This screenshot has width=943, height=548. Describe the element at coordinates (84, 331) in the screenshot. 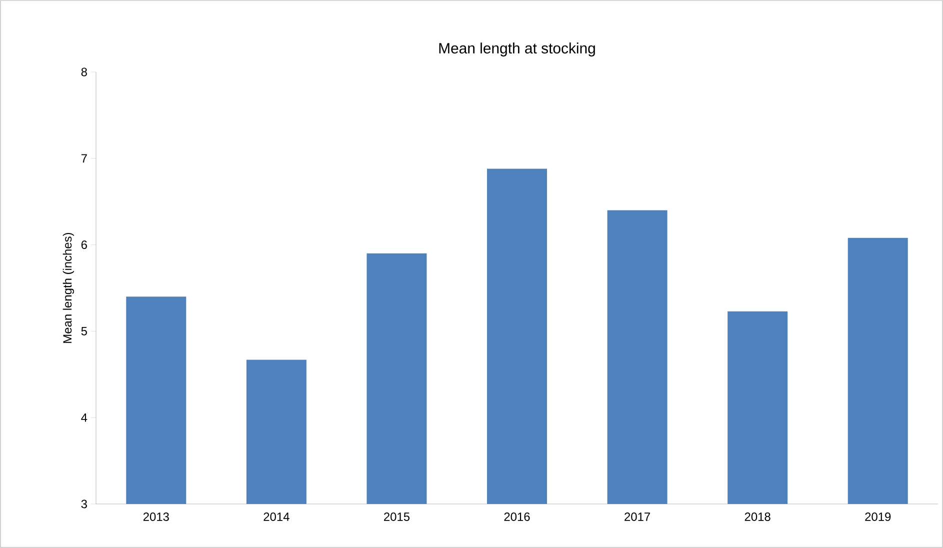

I see `y-tick-label: 5` at that location.